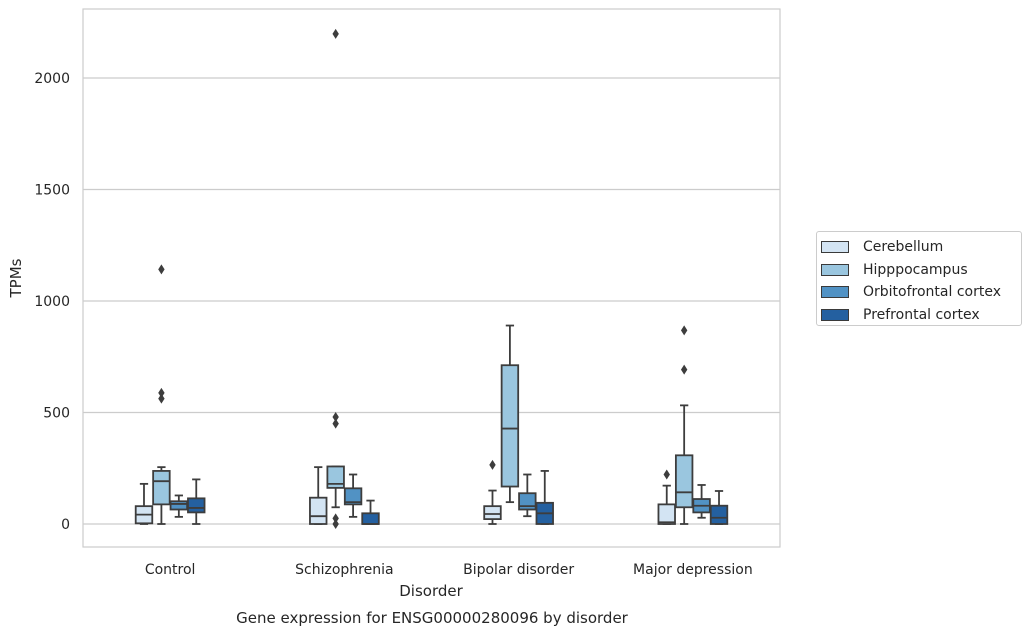 Image resolution: width=1032 pixels, height=634 pixels. I want to click on y-tick-label: 2000, so click(52, 79).